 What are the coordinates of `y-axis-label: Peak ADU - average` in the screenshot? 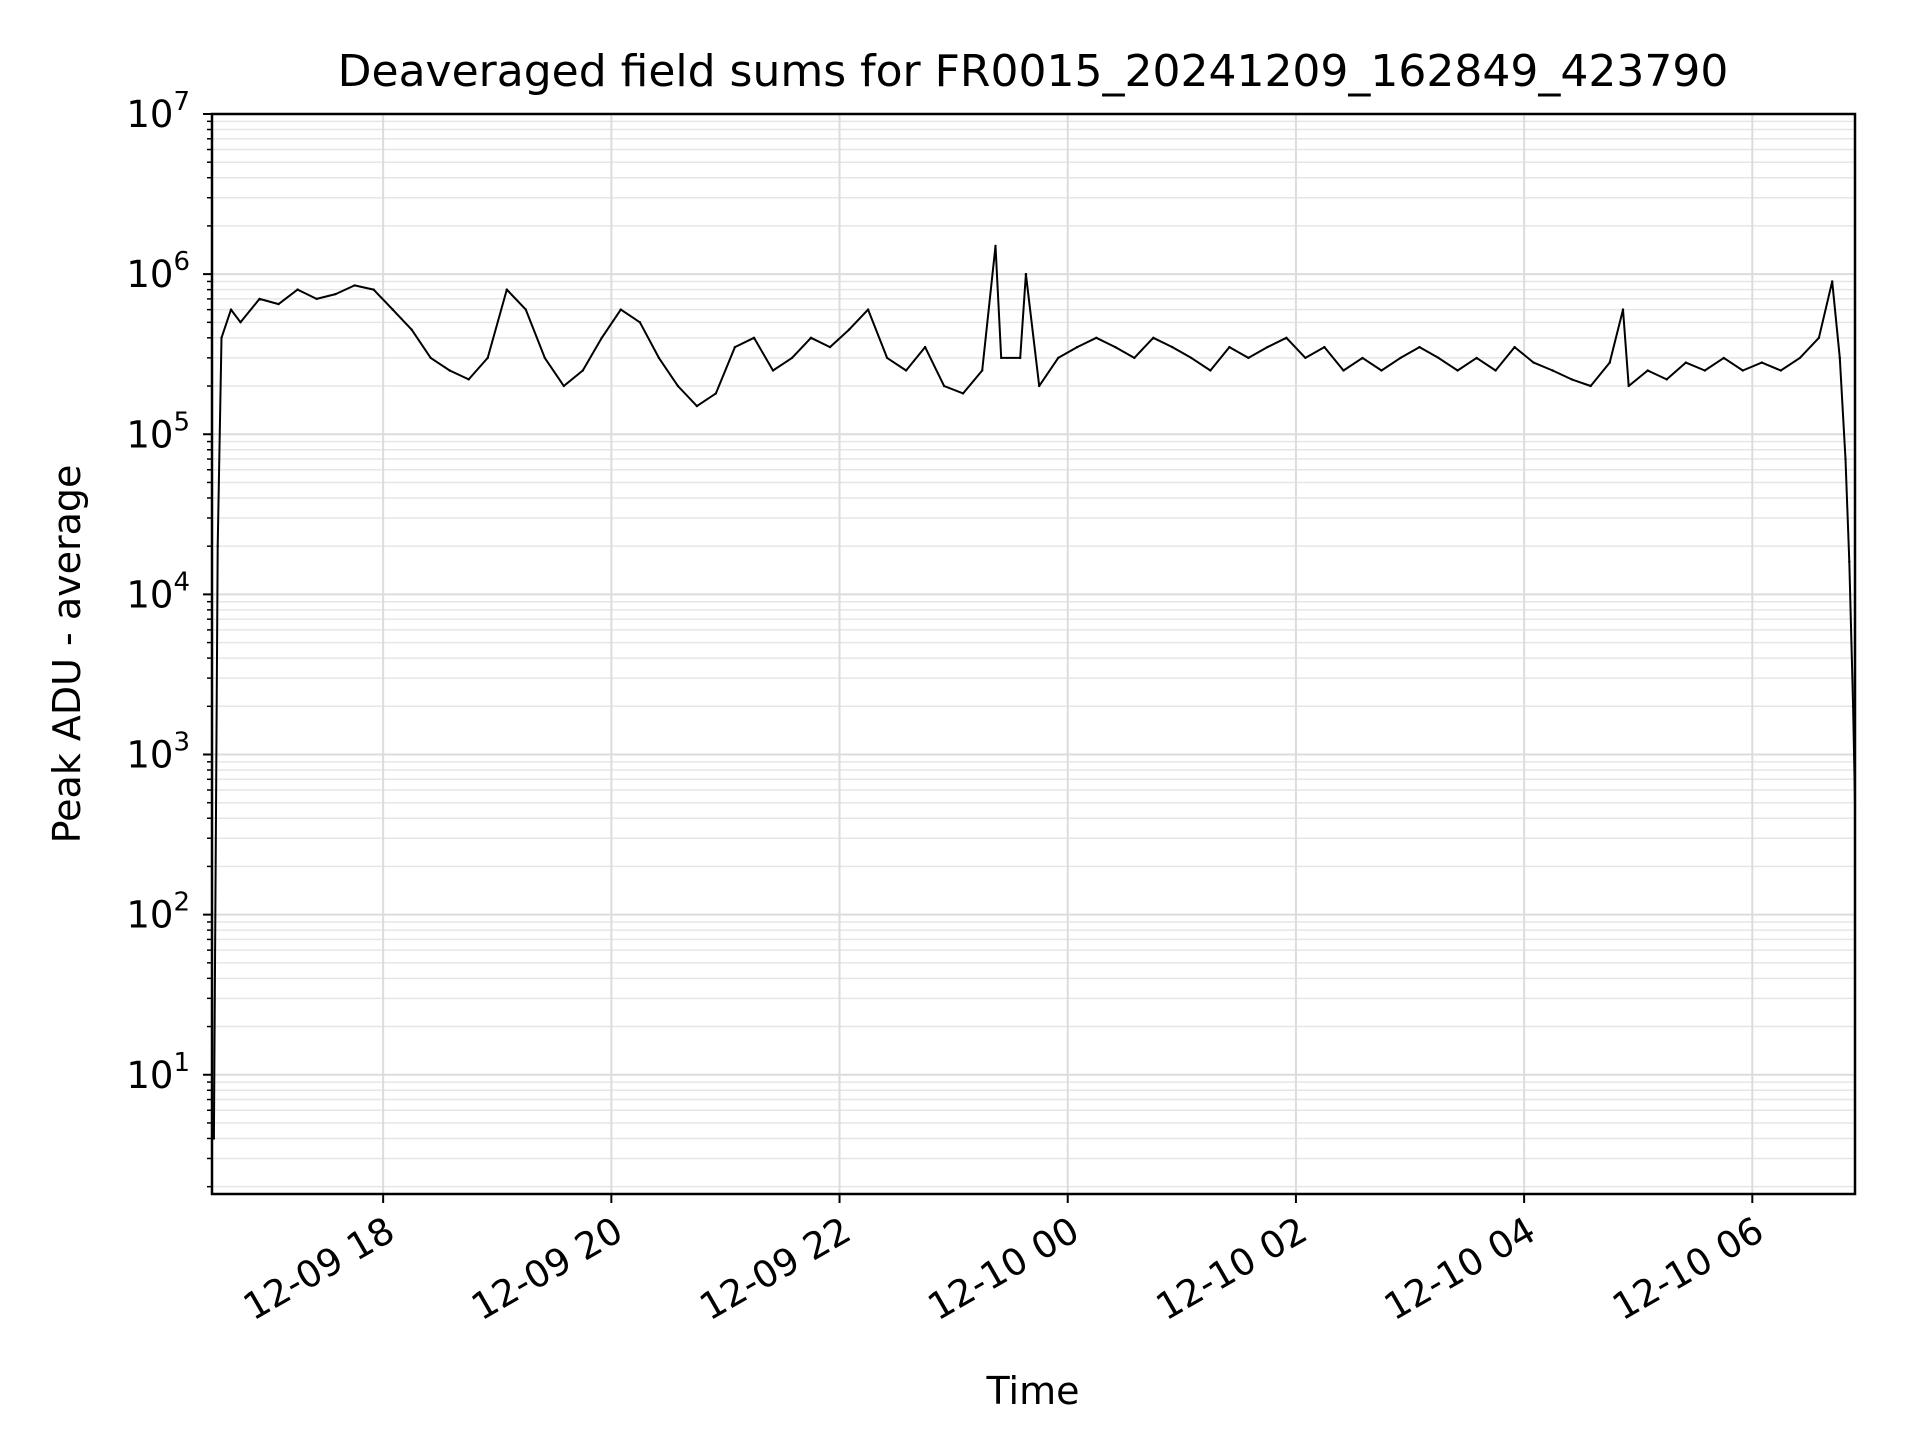 It's located at (67, 654).